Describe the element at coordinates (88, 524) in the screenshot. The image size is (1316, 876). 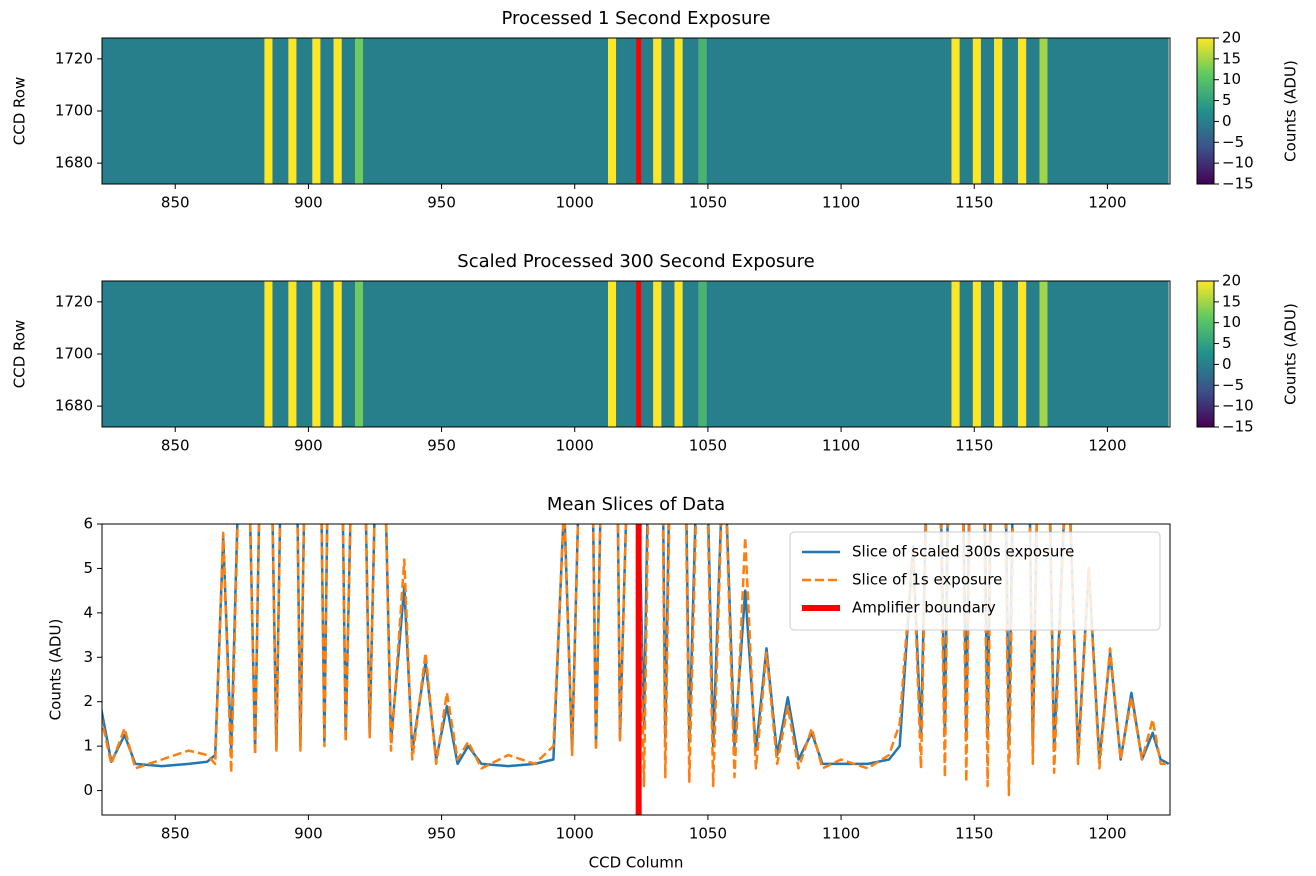
I see `y-tick-label: 6` at that location.